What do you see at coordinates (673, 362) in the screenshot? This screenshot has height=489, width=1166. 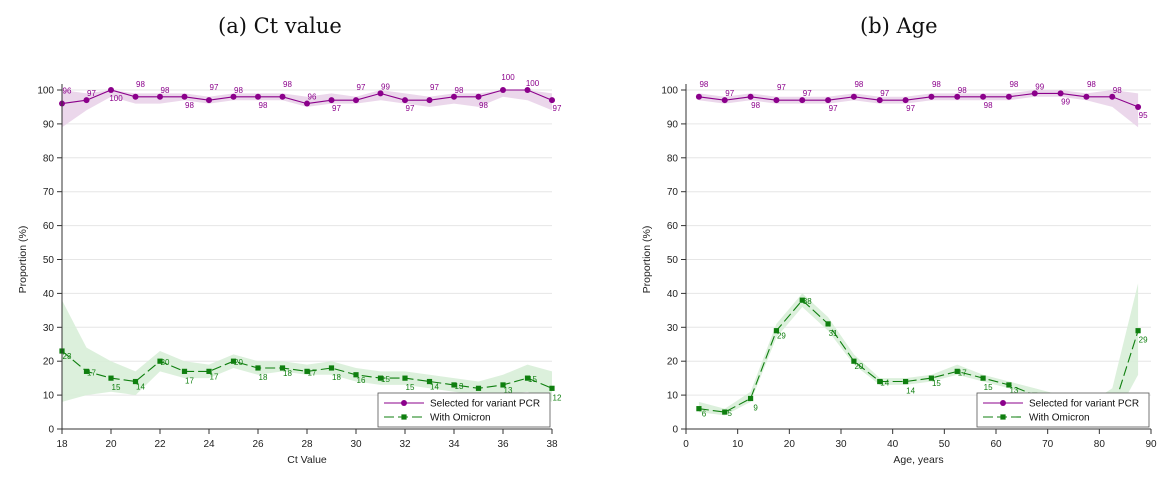 I see `y-tick-label: 20` at bounding box center [673, 362].